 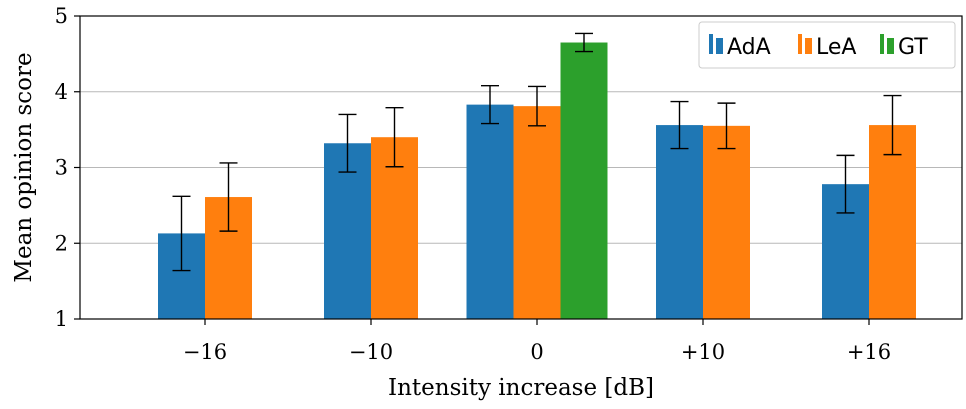 I want to click on y-tick-label: 1, so click(x=61, y=319).